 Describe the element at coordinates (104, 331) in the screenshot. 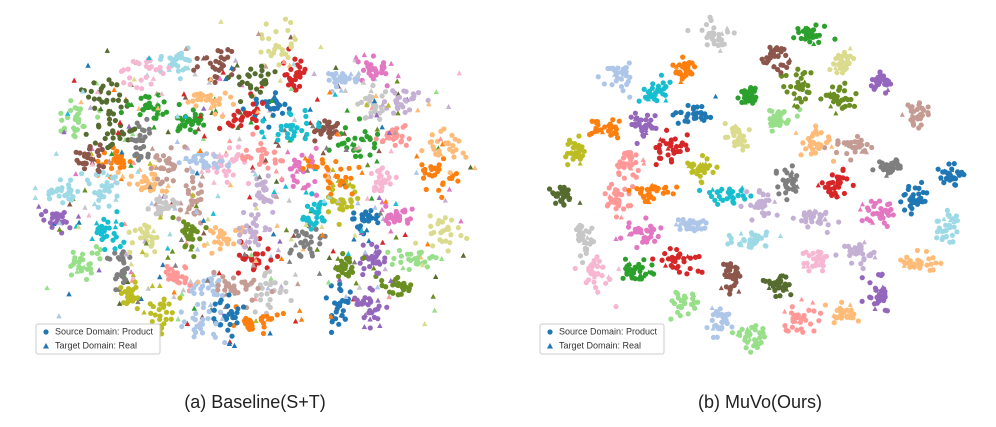

I see `legend-label: Source Domain: Product` at that location.